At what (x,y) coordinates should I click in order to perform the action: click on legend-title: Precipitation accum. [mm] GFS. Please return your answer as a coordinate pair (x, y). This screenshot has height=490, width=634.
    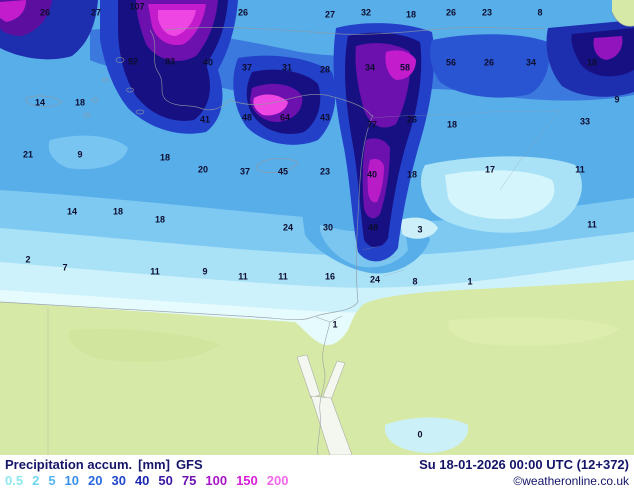
    Looking at the image, I should click on (107, 464).